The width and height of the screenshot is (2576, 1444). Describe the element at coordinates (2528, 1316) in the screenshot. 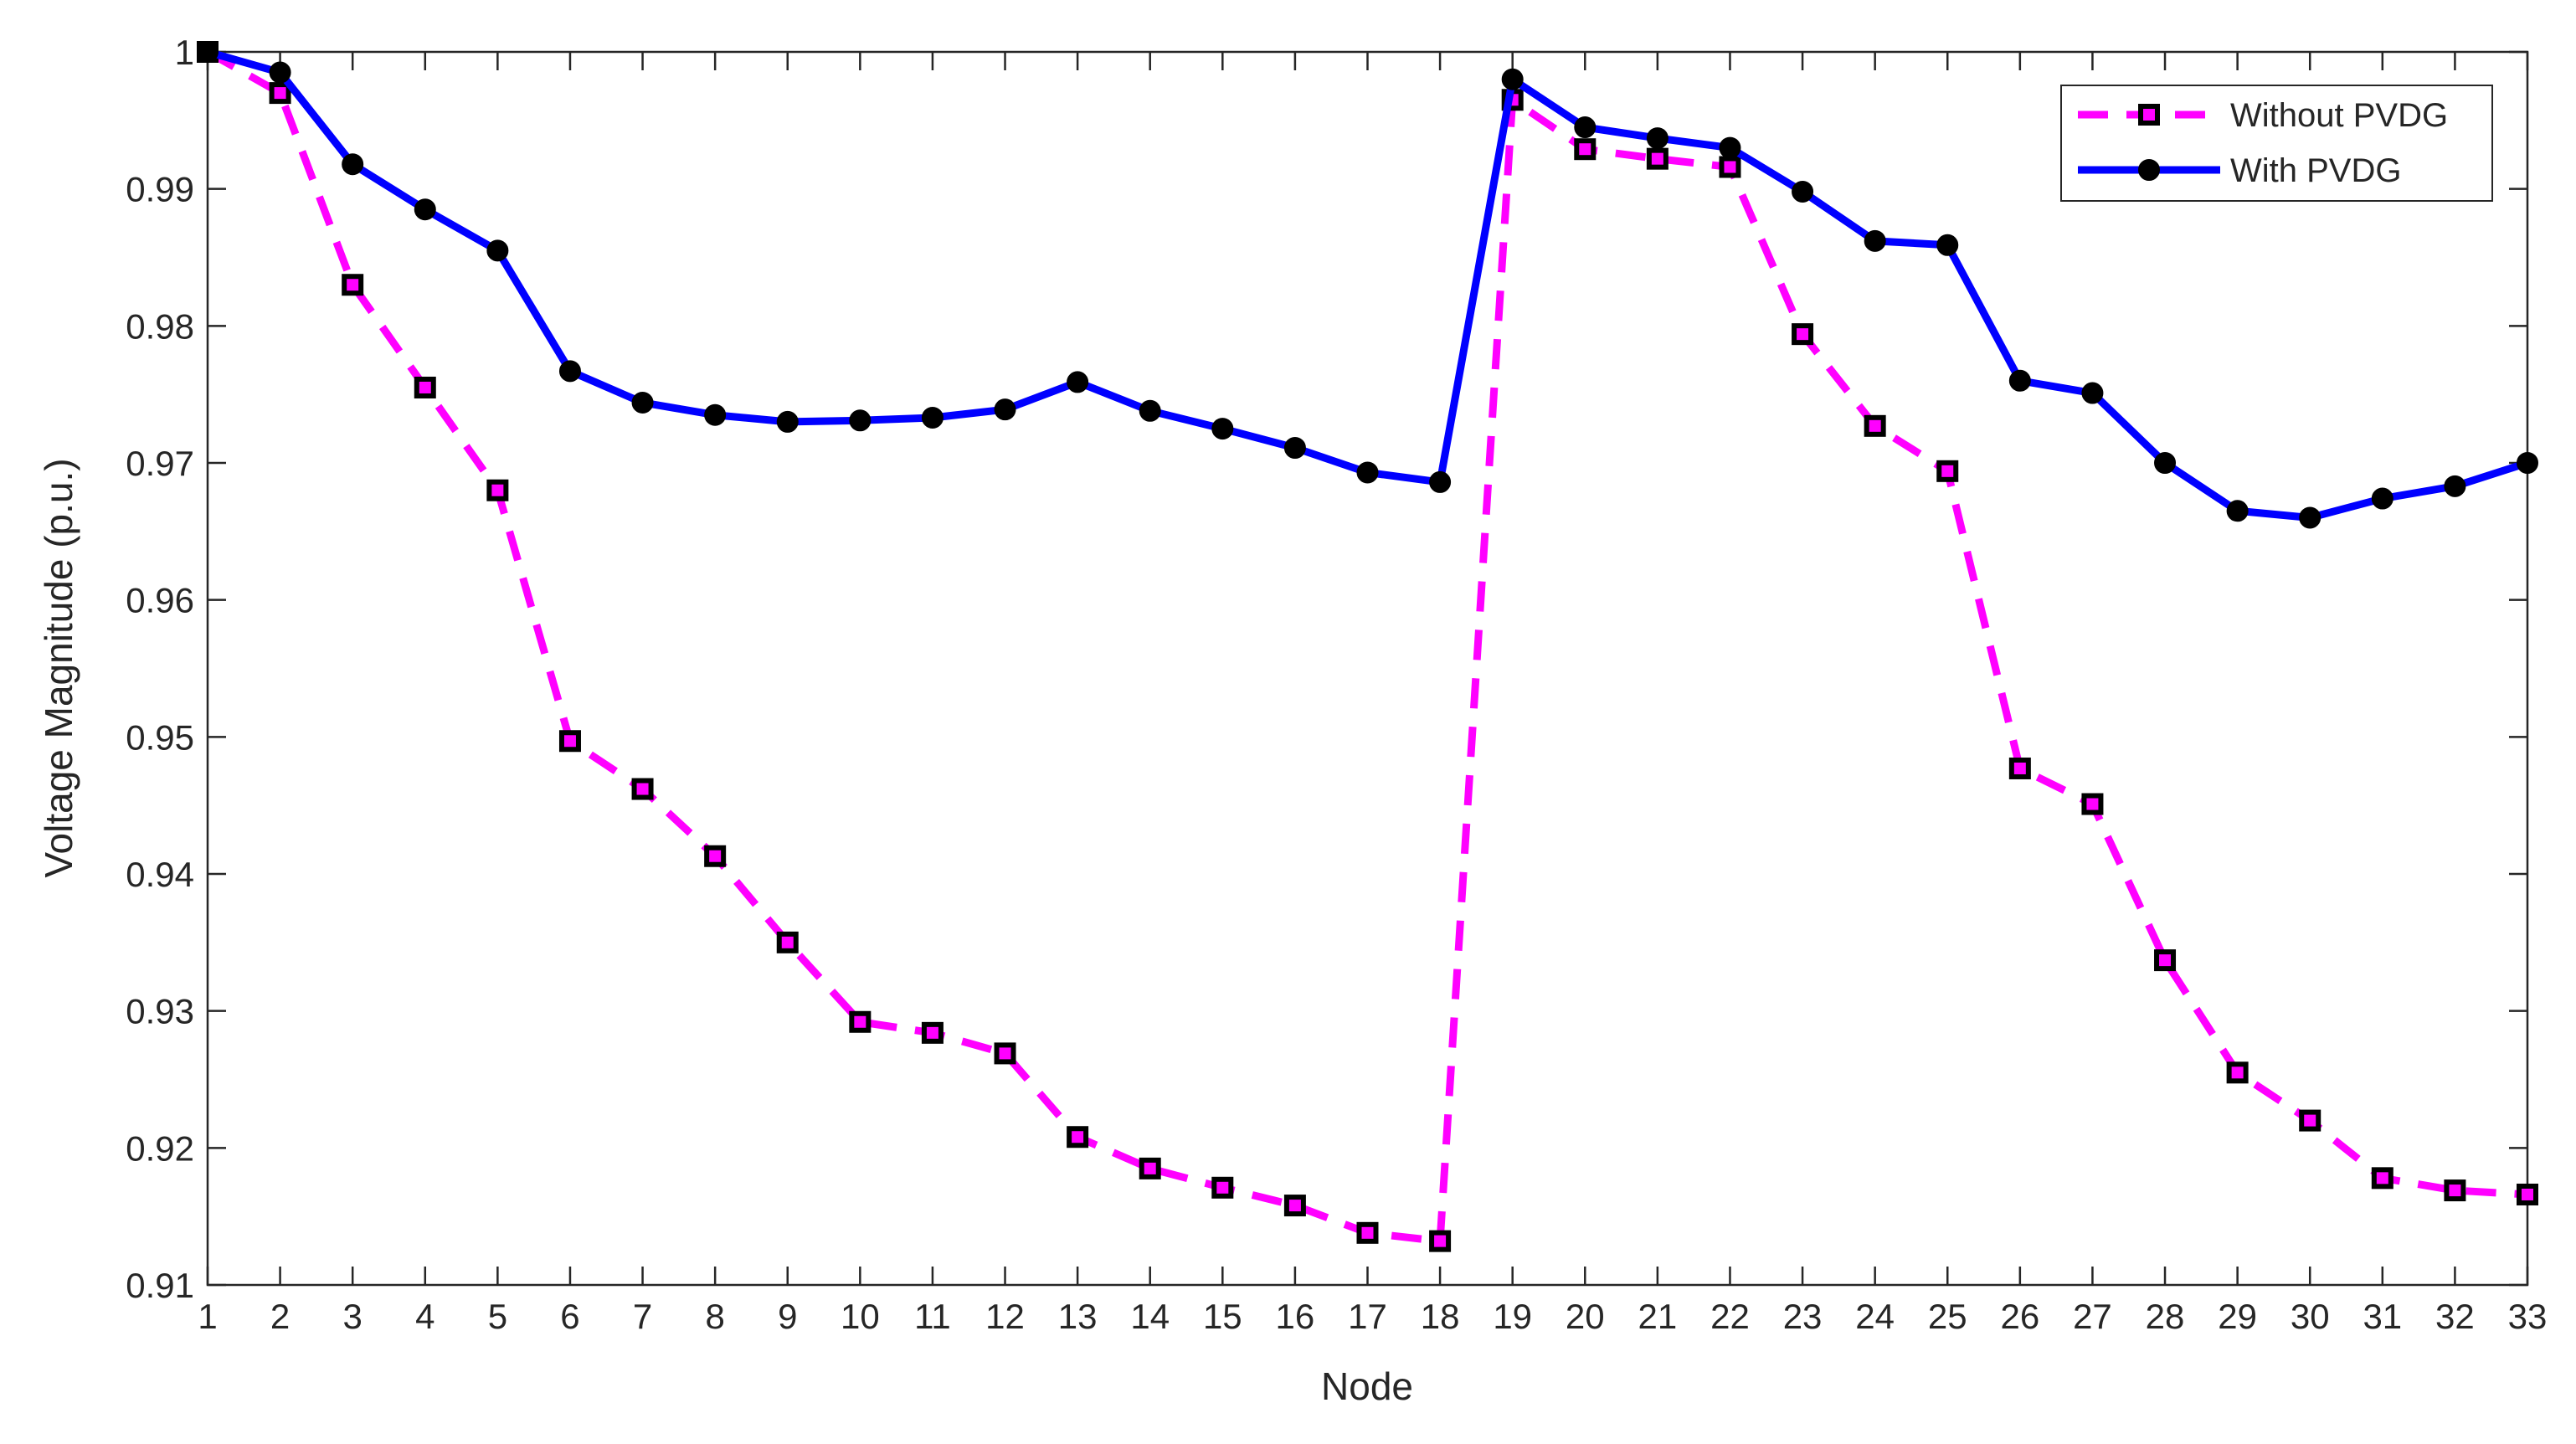

I see `x-tick-label: 33` at that location.